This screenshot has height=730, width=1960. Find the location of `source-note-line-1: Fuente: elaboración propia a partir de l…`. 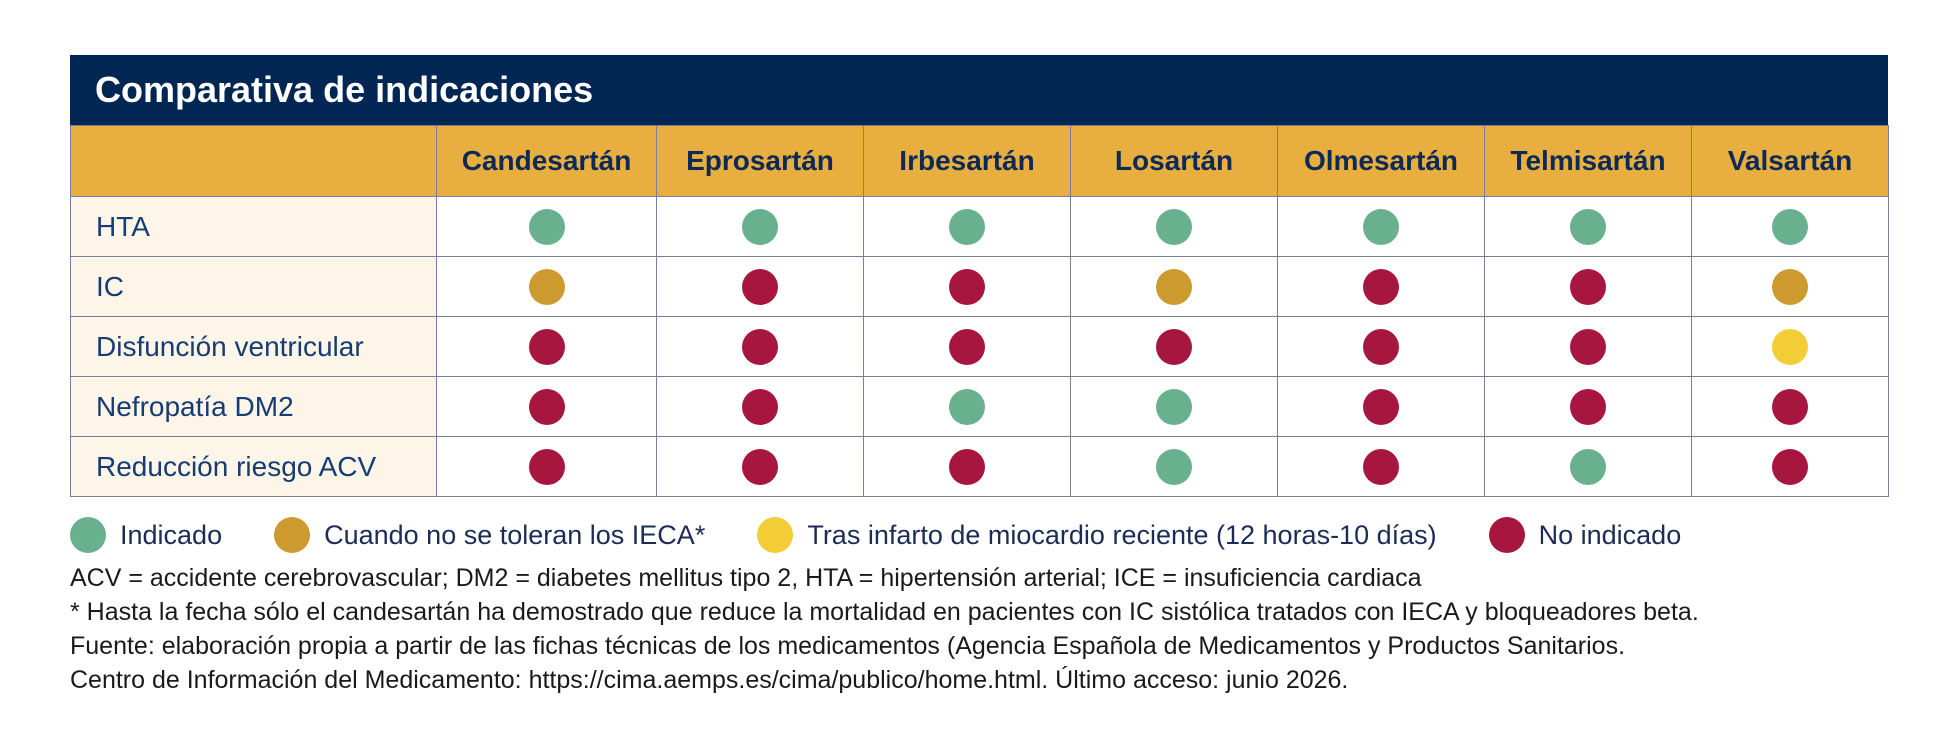

source-note-line-1: Fuente: elaboración propia a partir de l… is located at coordinates (848, 646).